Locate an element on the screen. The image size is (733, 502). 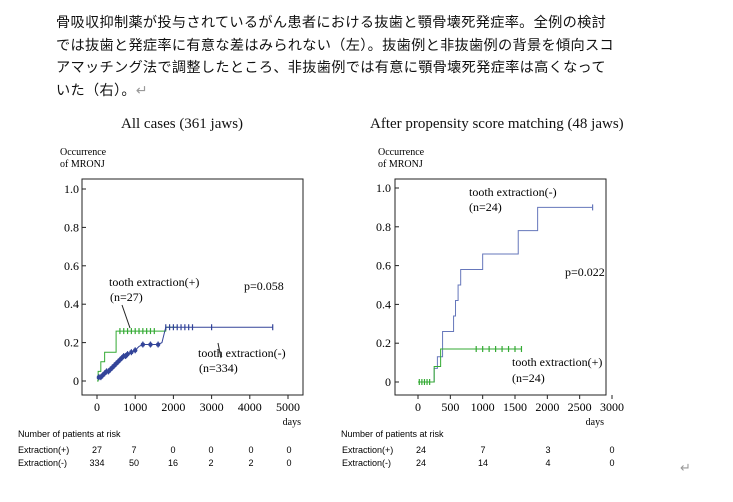
ylabel-line2-0: of MRONJ is located at coordinates (82, 164).